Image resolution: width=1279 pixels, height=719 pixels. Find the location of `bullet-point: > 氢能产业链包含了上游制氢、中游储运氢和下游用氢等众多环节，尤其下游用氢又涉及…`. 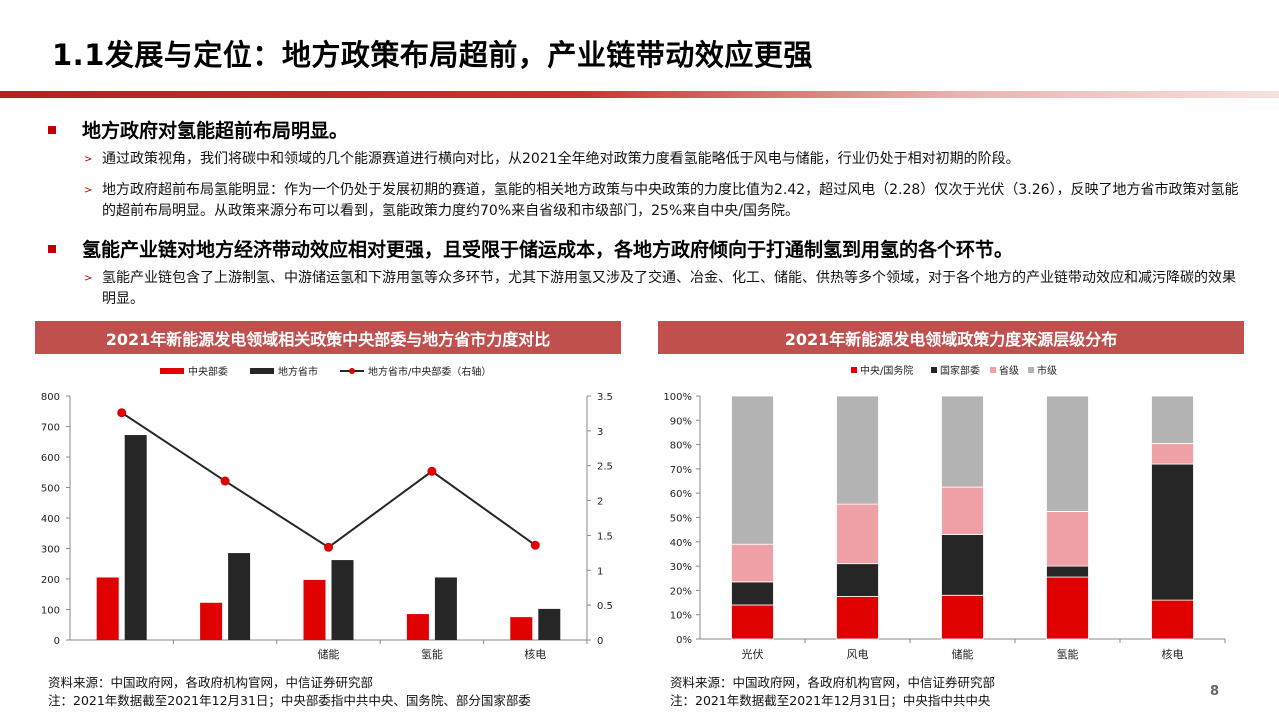

bullet-point: > 氢能产业链包含了上游制氢、中游储运氢和下游用氢等众多环节，尤其下游用氢又涉及… is located at coordinates (660, 288).